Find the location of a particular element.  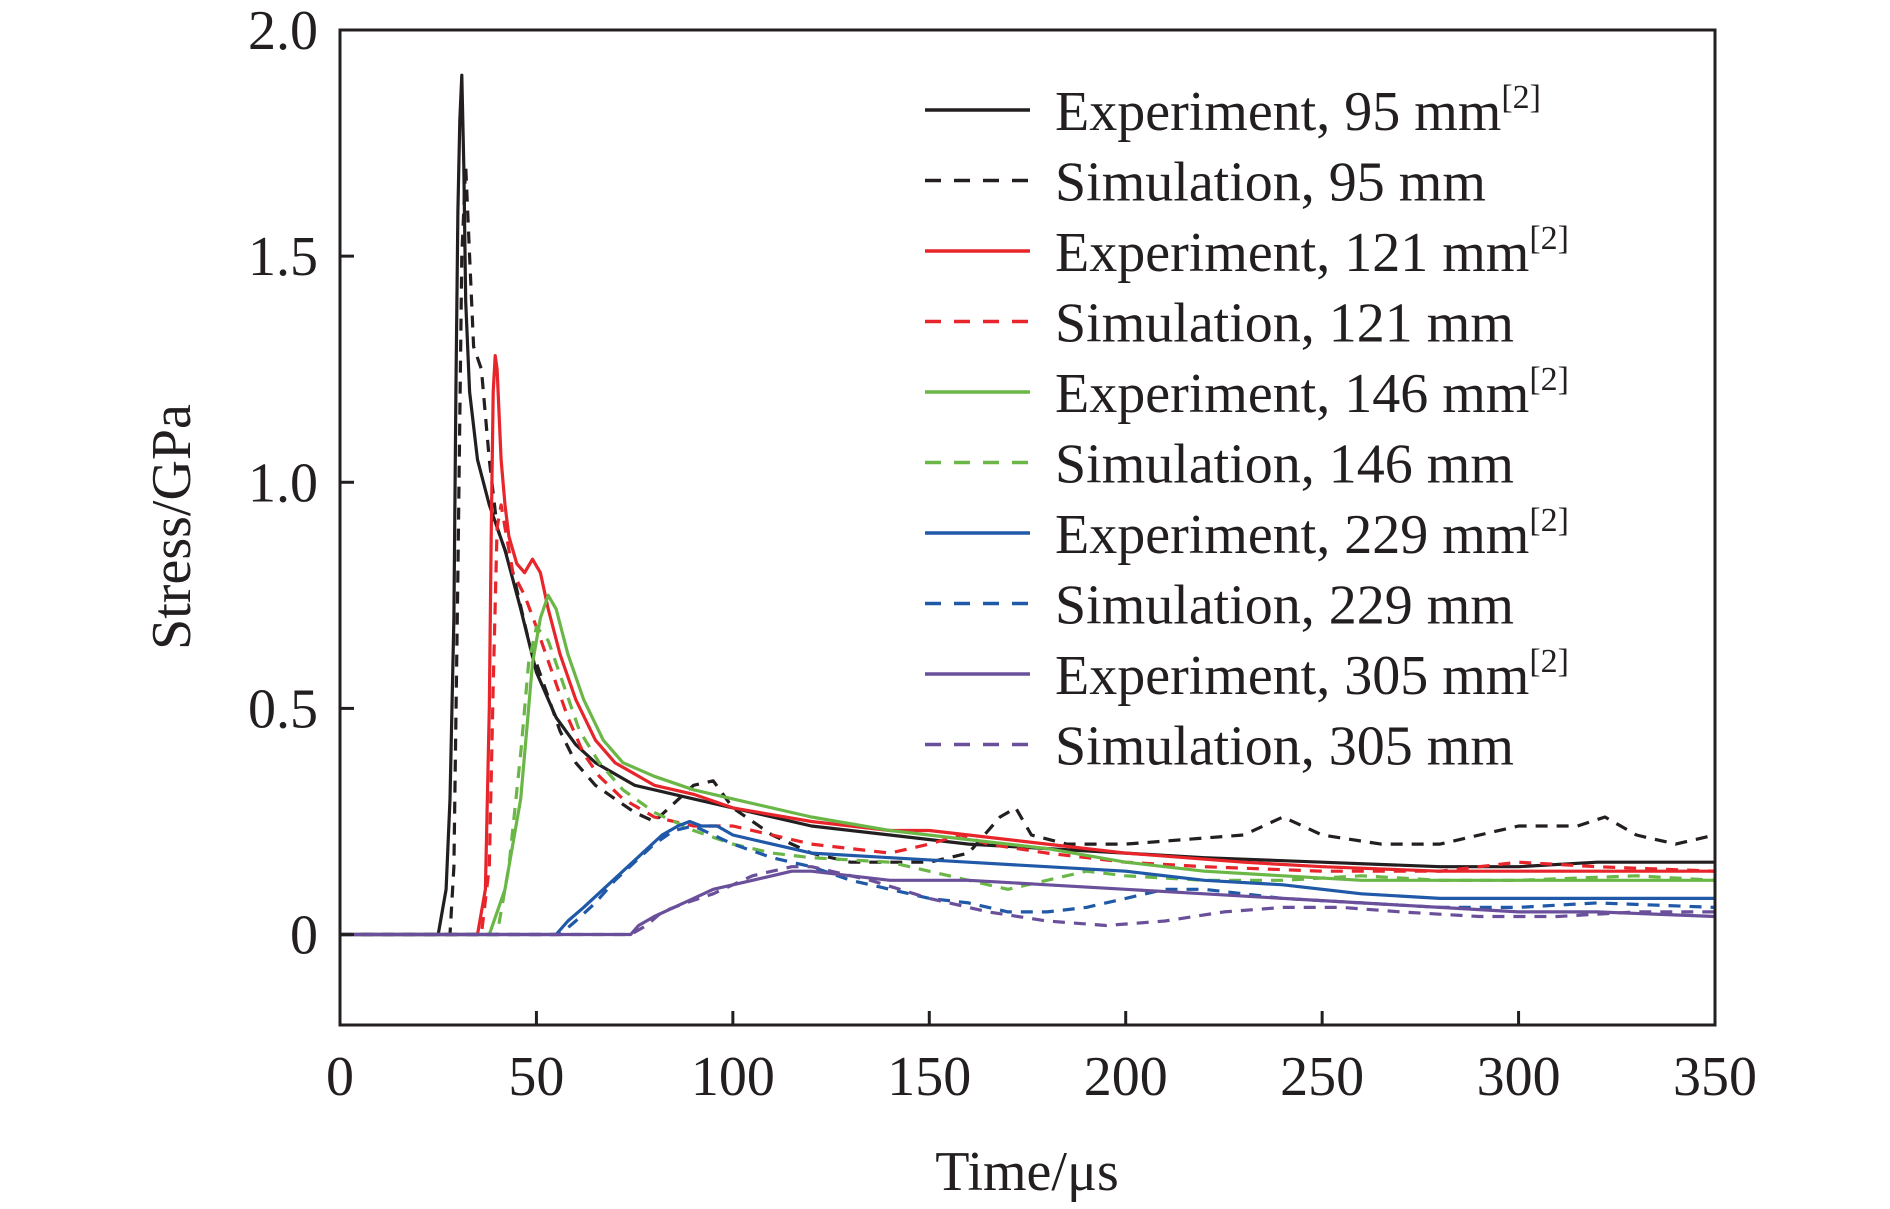

y-tick-label: 1.0 is located at coordinates (283, 483).